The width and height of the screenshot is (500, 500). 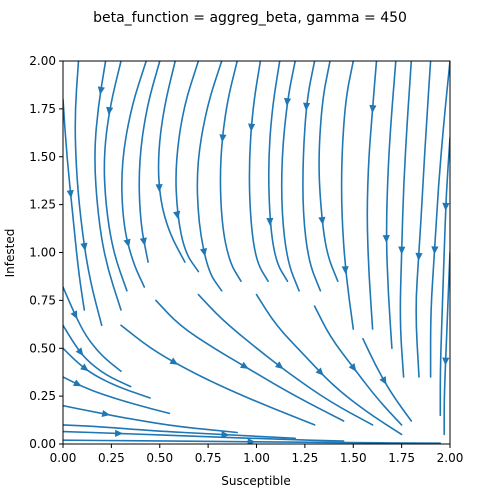 What do you see at coordinates (208, 458) in the screenshot?
I see `x-tick-label: 0.75` at bounding box center [208, 458].